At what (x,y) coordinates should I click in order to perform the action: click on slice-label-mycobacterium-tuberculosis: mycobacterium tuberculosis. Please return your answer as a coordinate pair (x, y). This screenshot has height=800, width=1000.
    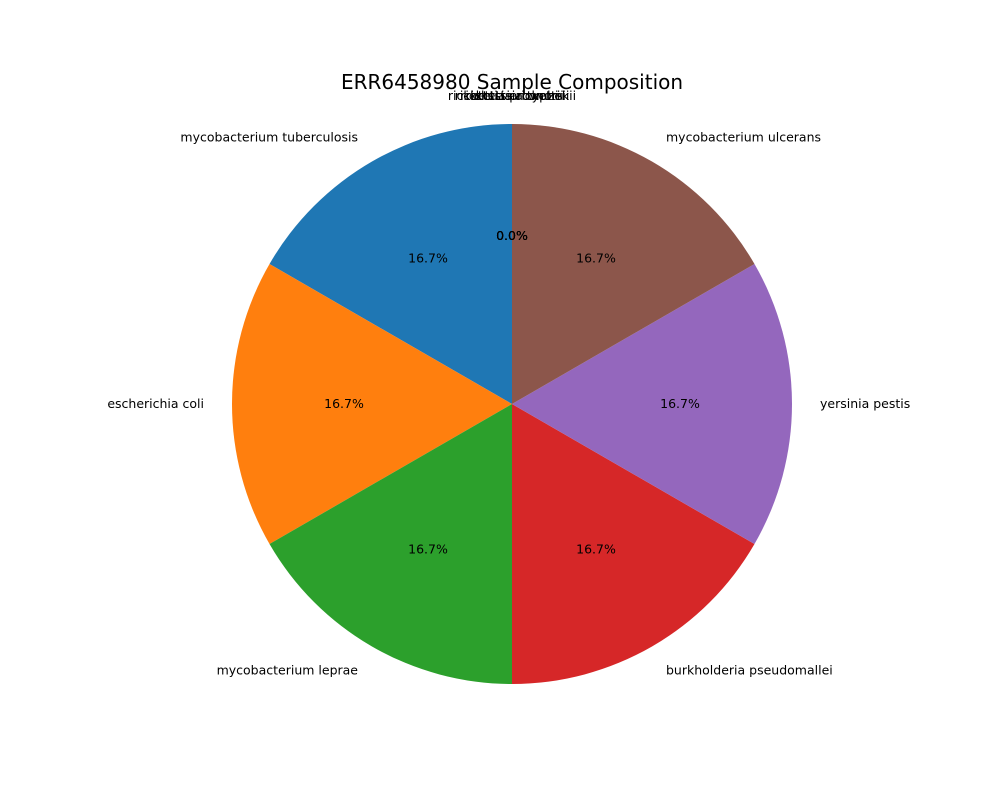
    Looking at the image, I should click on (269, 136).